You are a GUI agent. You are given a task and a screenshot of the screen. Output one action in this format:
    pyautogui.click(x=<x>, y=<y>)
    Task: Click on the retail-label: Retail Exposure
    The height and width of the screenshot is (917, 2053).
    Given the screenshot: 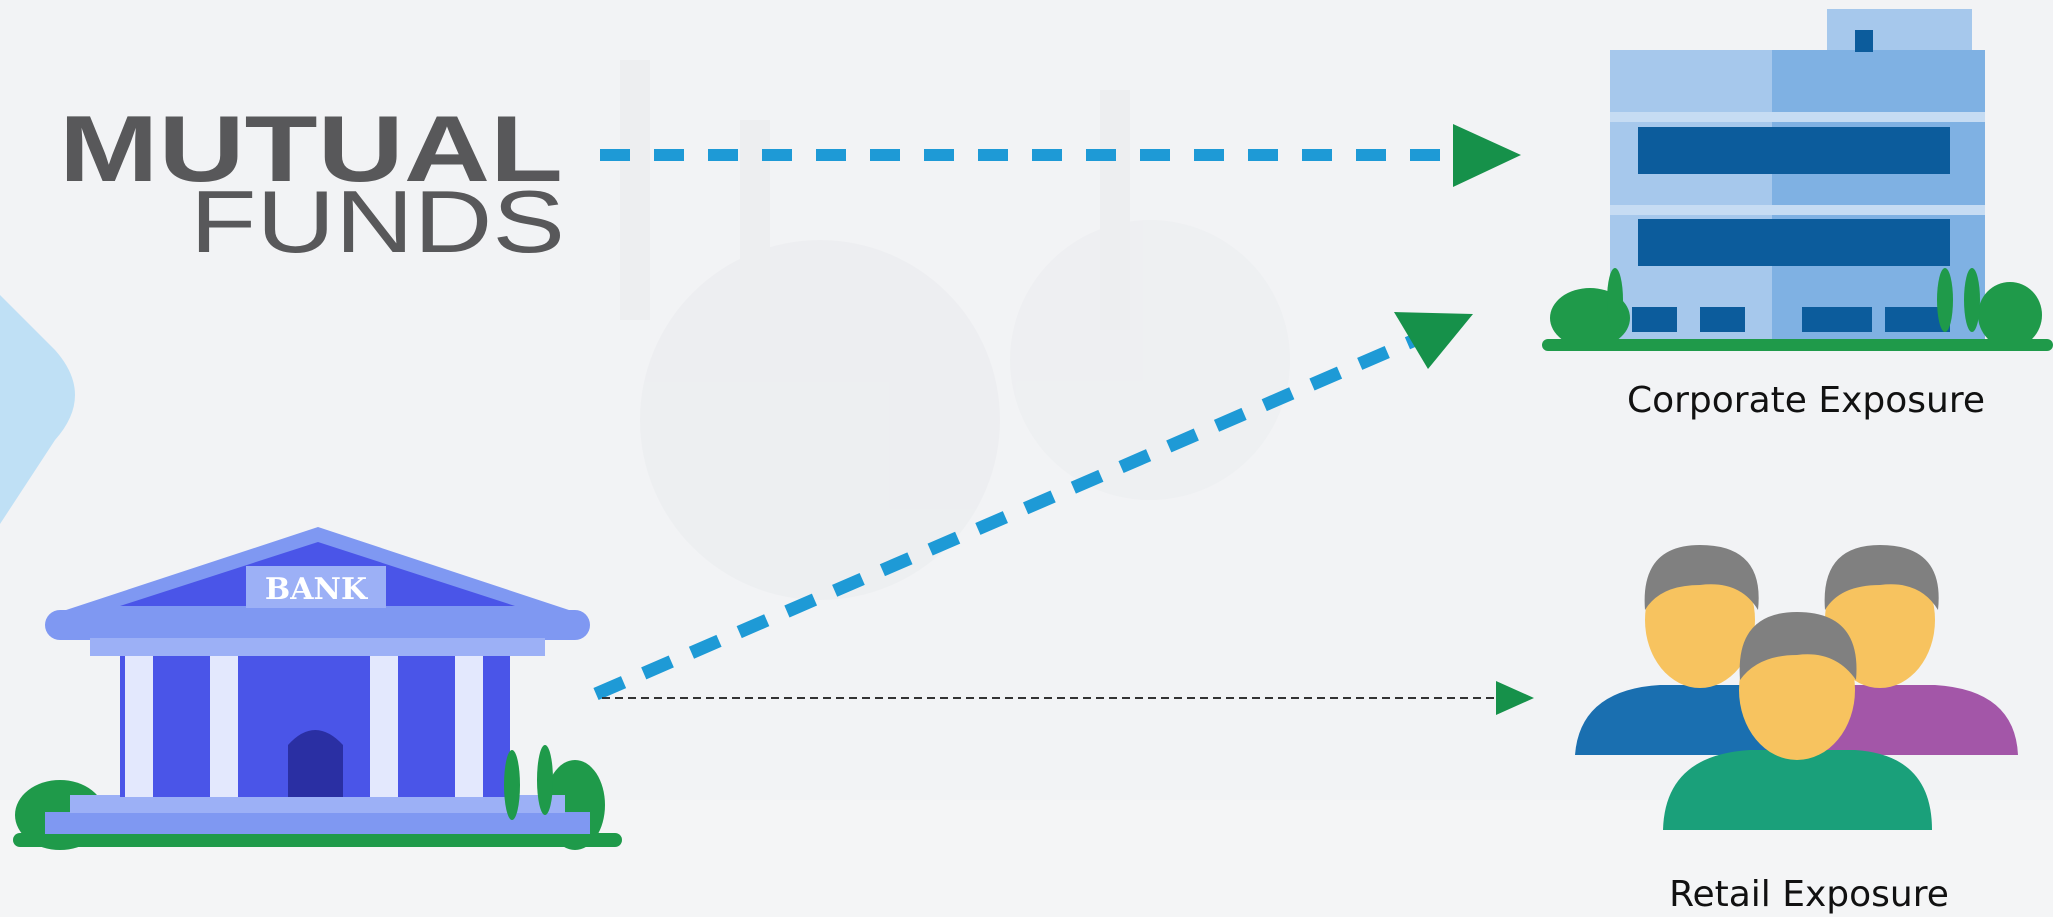 What is the action you would take?
    pyautogui.click(x=1809, y=894)
    